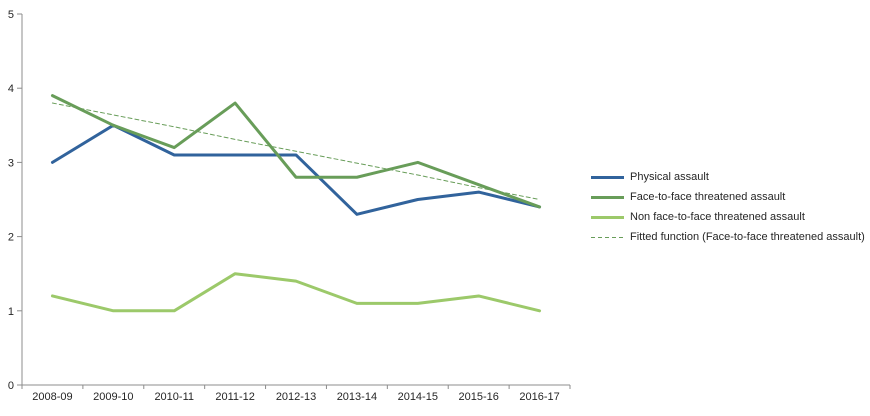 This screenshot has width=870, height=416. I want to click on series-line-fitted-function-face-to-face-threatened-assault, so click(296, 151).